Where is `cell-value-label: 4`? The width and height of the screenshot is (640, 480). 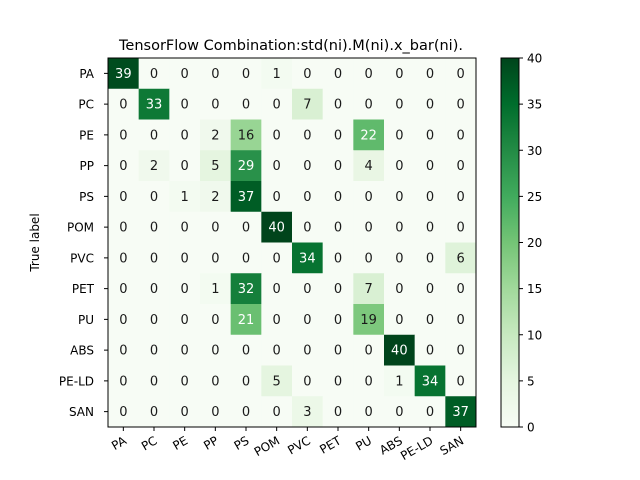
cell-value-label: 4 is located at coordinates (369, 166).